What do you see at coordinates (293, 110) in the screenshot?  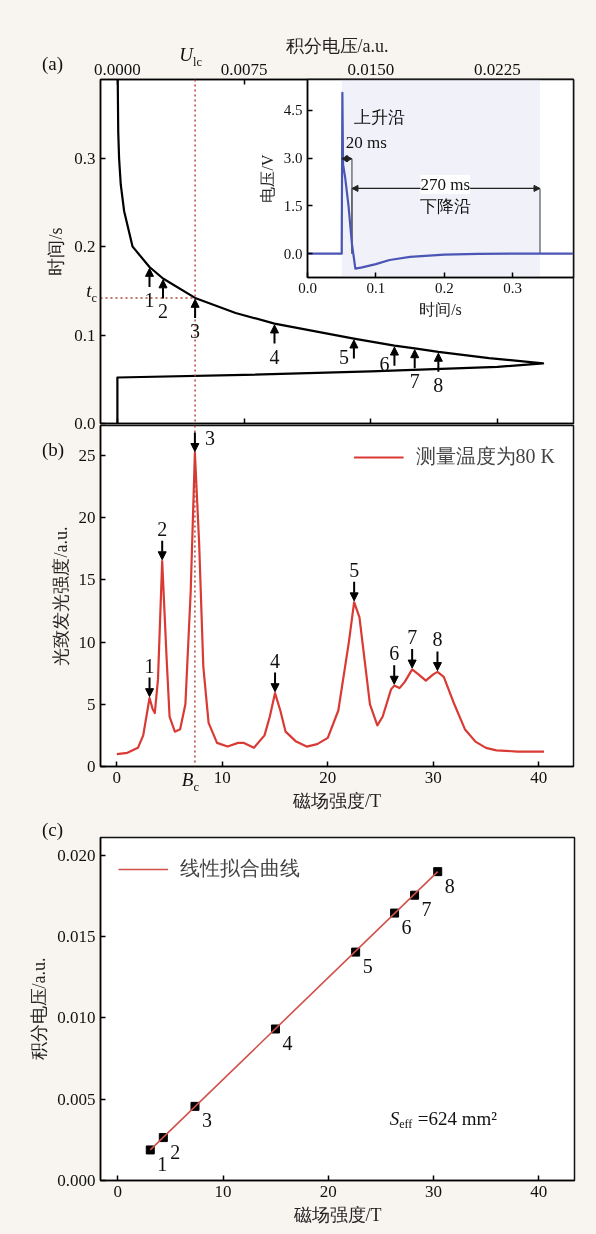 I see `y-tick-label: 4.5` at bounding box center [293, 110].